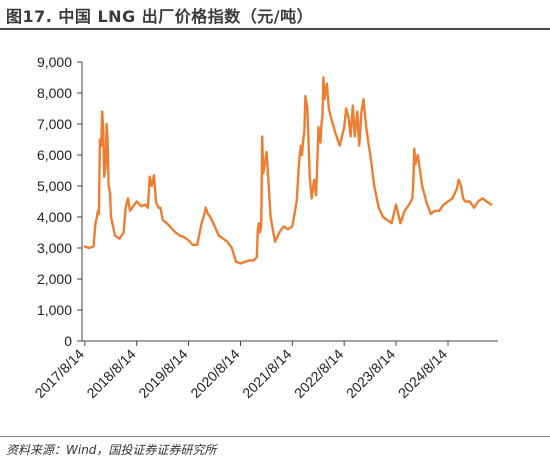  I want to click on y-tick-label: 7,000, so click(54, 124).